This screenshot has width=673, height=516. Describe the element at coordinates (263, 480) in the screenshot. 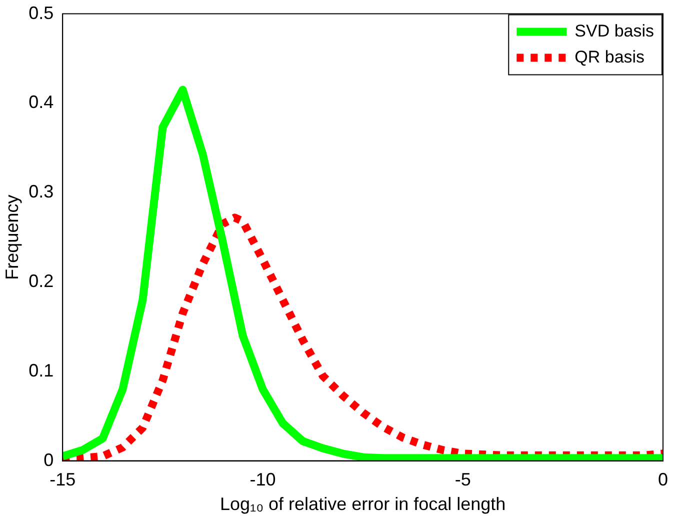

I see `x-tick-label: -10` at that location.